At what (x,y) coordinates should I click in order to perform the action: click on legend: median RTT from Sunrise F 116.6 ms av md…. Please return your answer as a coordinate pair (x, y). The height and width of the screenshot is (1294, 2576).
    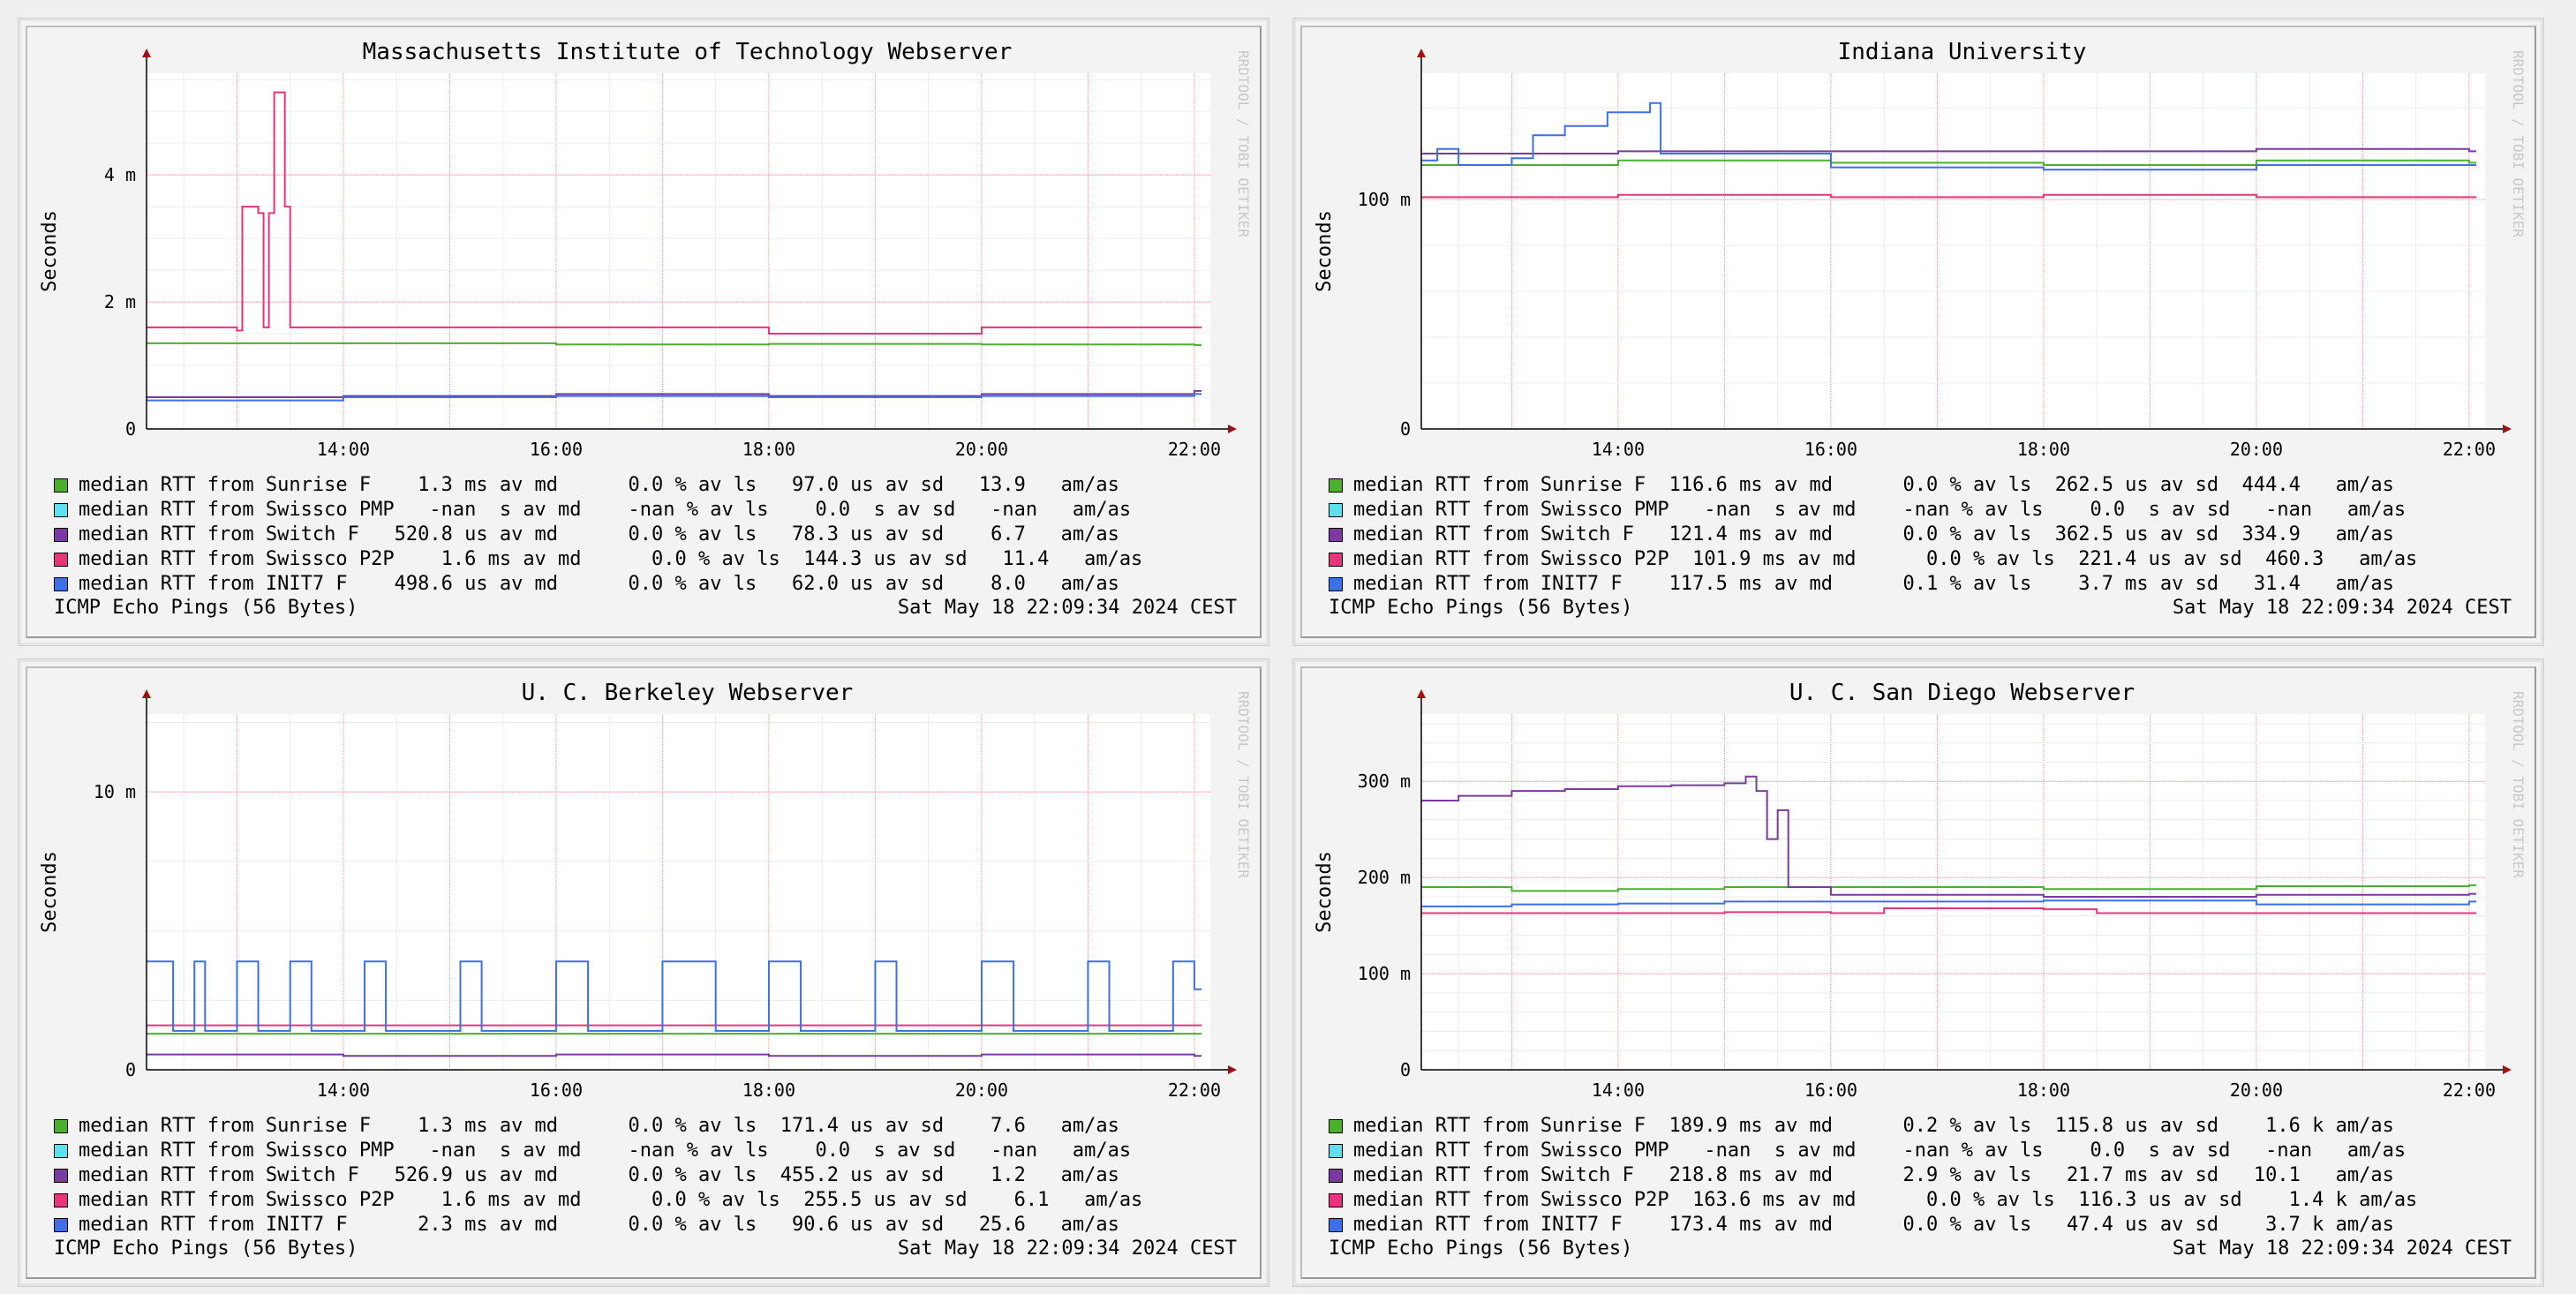
    Looking at the image, I should click on (1873, 535).